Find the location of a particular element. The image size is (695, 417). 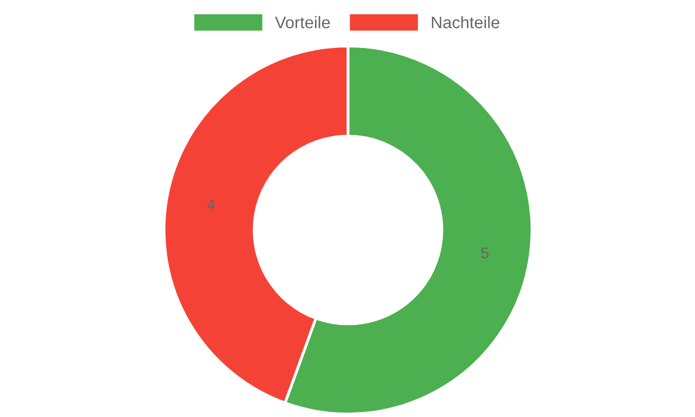

data-label: 4 is located at coordinates (211, 204).